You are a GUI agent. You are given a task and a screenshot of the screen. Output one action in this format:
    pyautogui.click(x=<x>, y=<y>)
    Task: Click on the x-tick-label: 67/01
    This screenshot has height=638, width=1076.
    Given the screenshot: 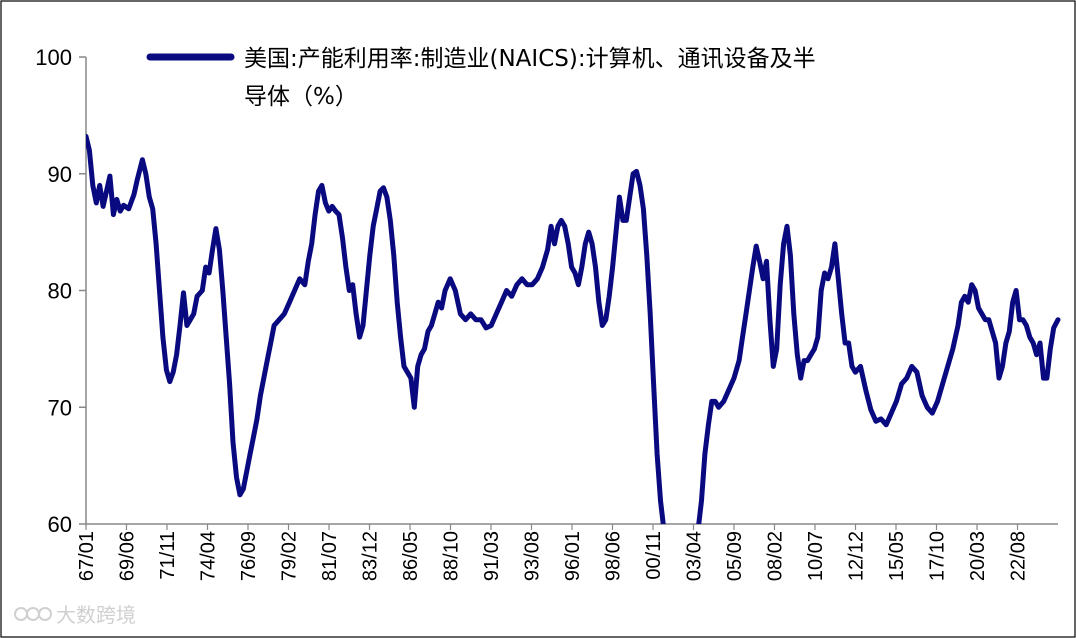 What is the action you would take?
    pyautogui.click(x=87, y=556)
    